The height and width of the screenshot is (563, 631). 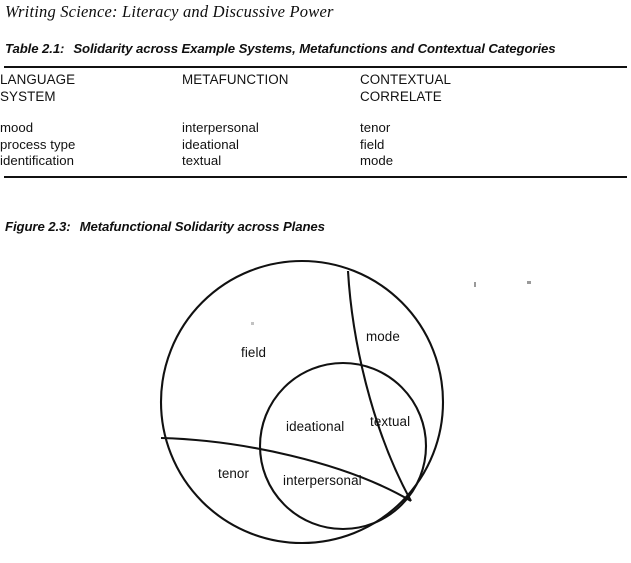 What do you see at coordinates (315, 161) in the screenshot?
I see `table-row: identification textual mode` at bounding box center [315, 161].